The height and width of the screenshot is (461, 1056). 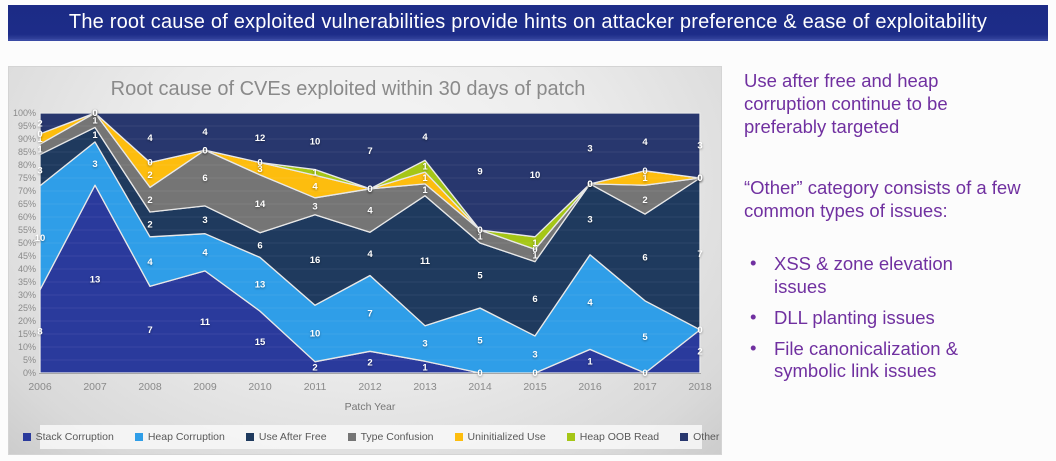 What do you see at coordinates (700, 387) in the screenshot?
I see `x-axis-tick: 2018` at bounding box center [700, 387].